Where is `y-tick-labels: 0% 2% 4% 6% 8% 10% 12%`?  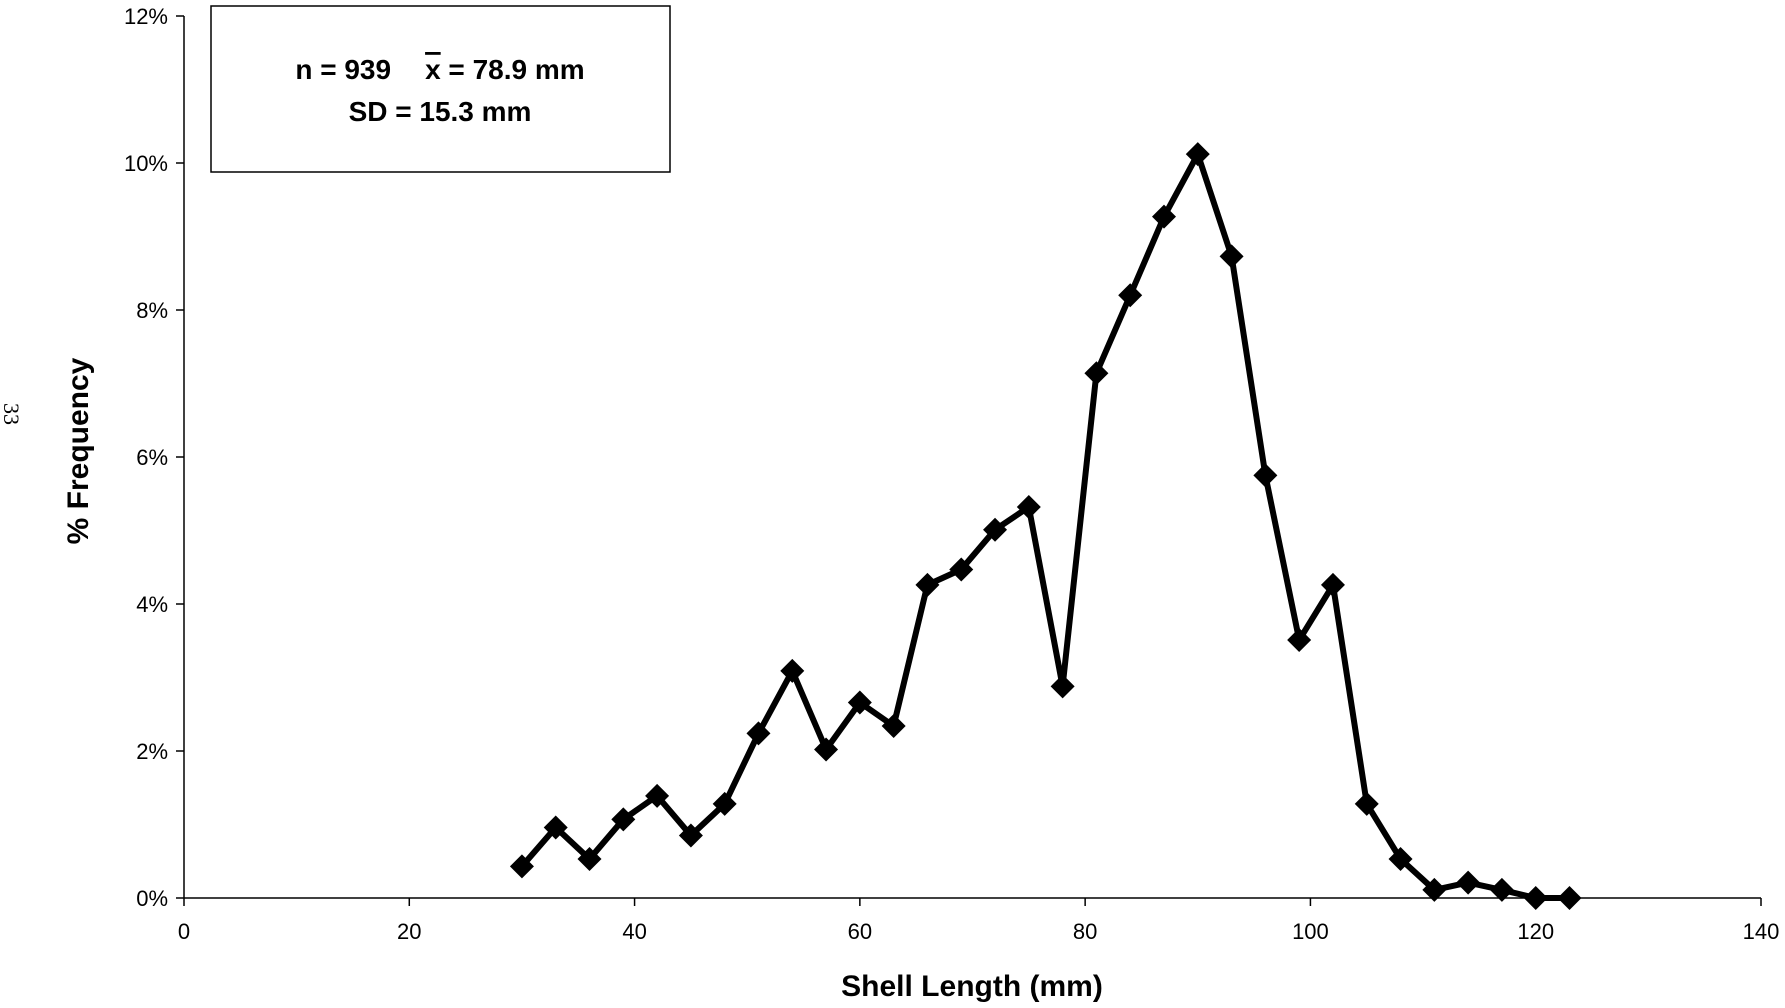
y-tick-labels: 0% 2% 4% 6% 8% 10% 12% is located at coordinates (146, 457).